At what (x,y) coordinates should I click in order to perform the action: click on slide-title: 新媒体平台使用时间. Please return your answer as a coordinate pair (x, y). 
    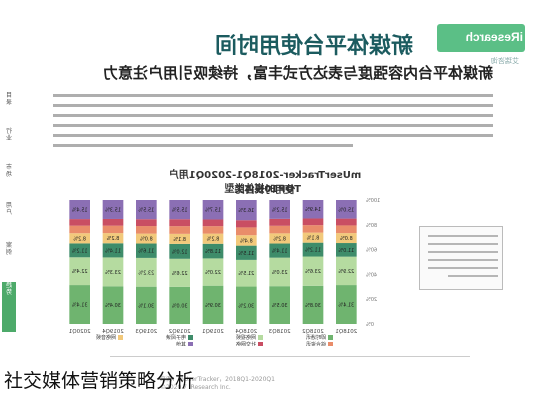
    Looking at the image, I should click on (313, 46).